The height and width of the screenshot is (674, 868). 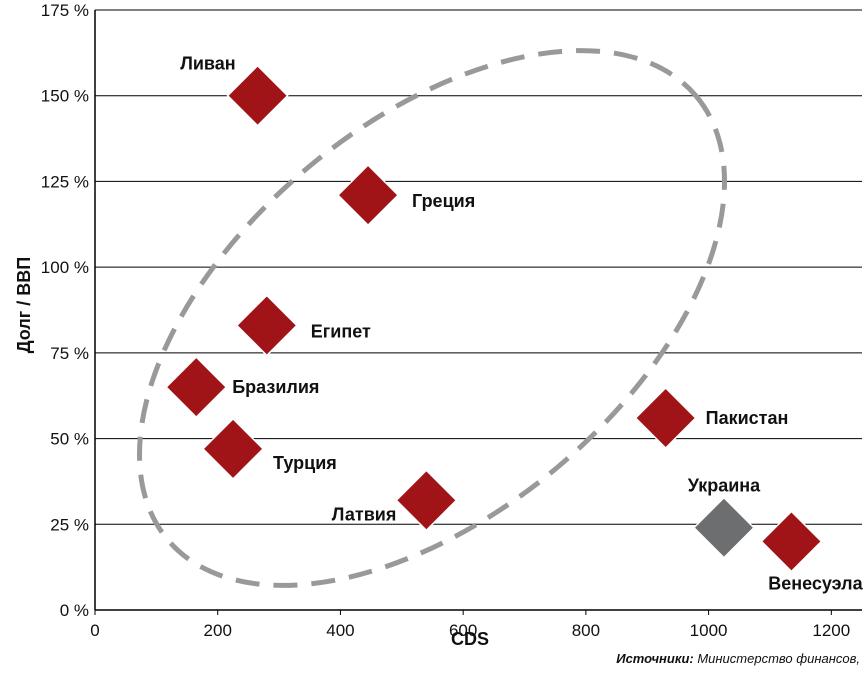 I want to click on point-label: Египет, so click(x=341, y=331).